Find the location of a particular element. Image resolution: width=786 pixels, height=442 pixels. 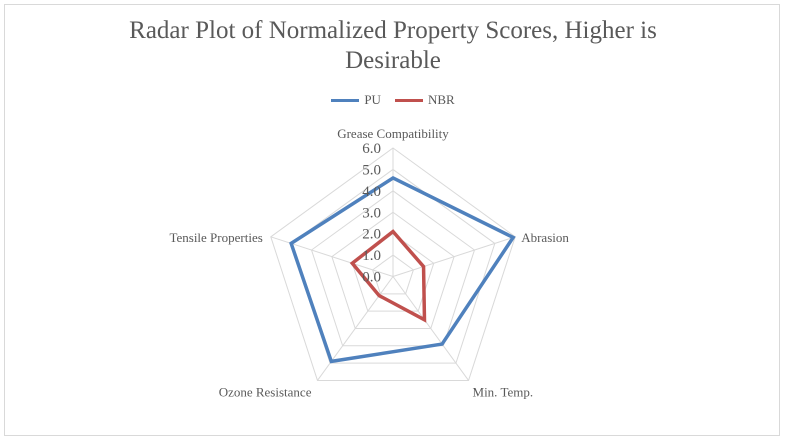

category-label: Grease Compatibility is located at coordinates (393, 133).